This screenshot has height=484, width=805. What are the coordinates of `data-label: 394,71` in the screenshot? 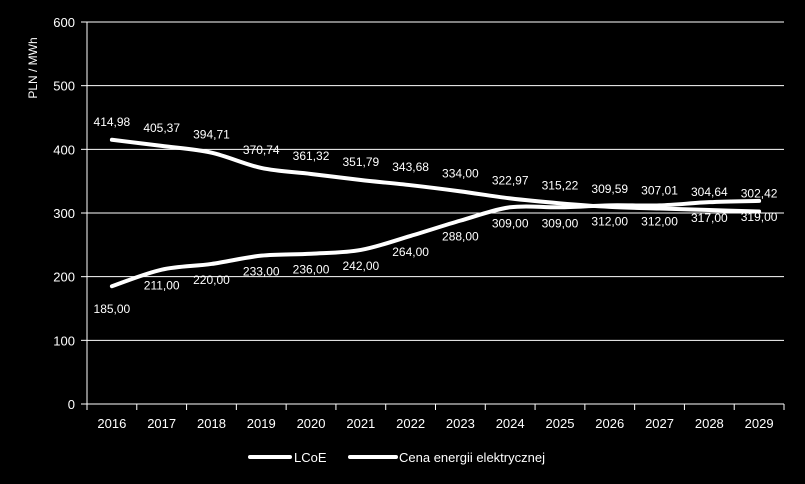 It's located at (211, 135).